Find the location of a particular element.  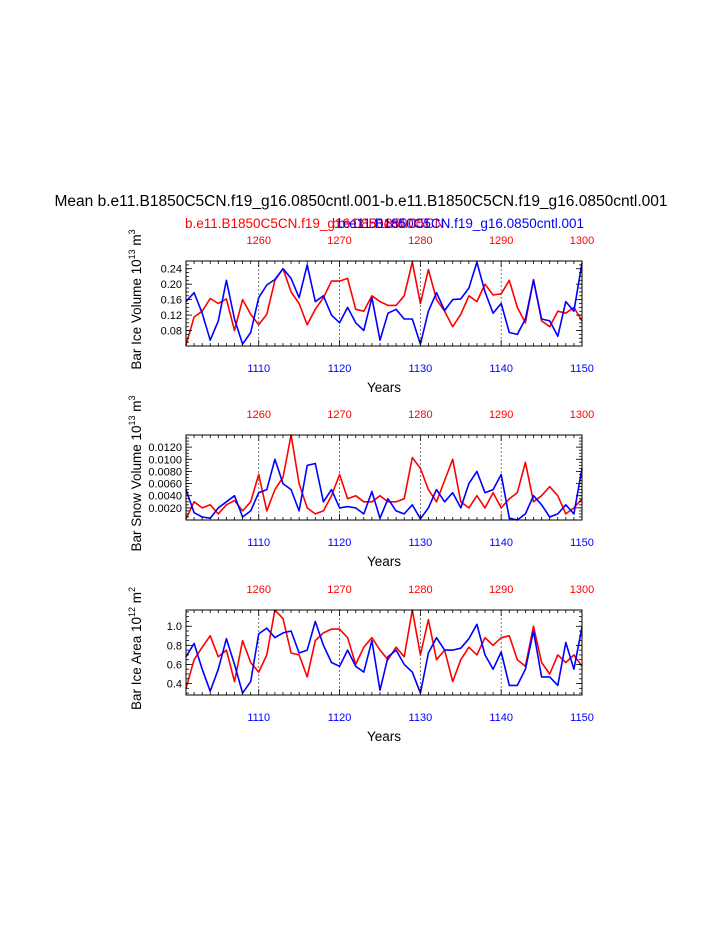

y-tick-label: 0.0040 is located at coordinates (165, 497).